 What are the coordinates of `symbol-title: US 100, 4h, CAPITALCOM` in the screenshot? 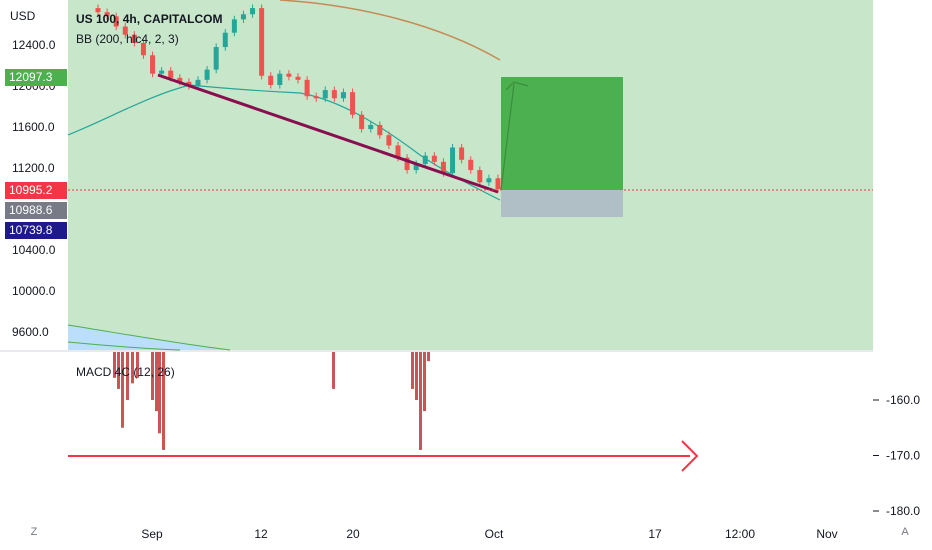 It's located at (149, 19).